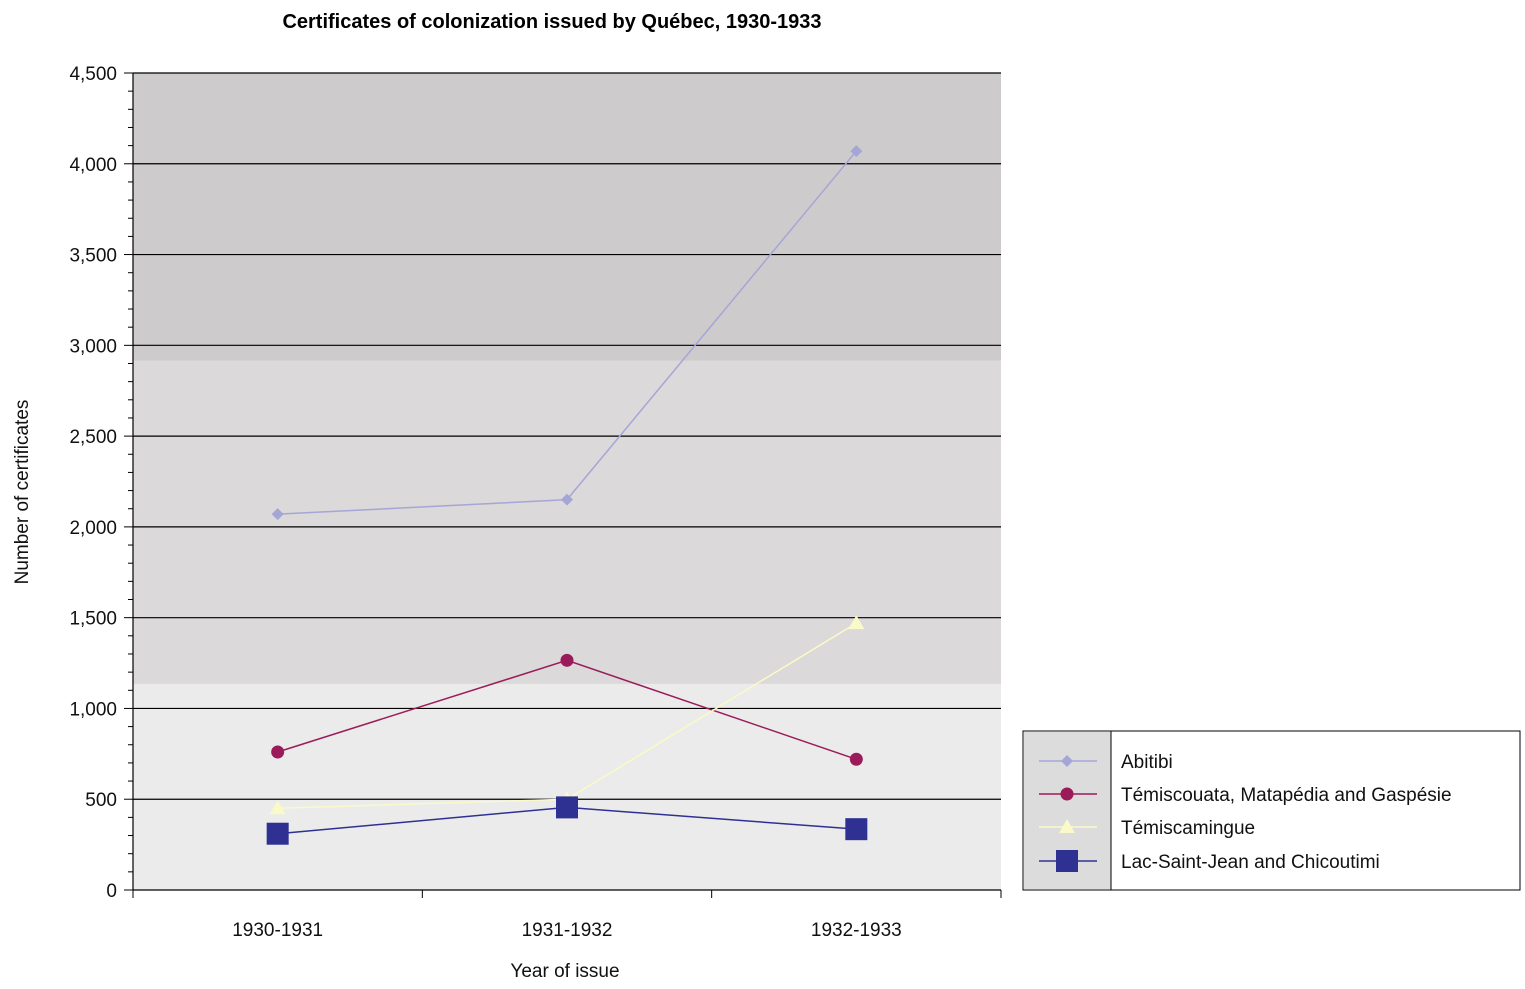 The width and height of the screenshot is (1525, 989). I want to click on legend-label-2: Témiscamingue, so click(1188, 828).